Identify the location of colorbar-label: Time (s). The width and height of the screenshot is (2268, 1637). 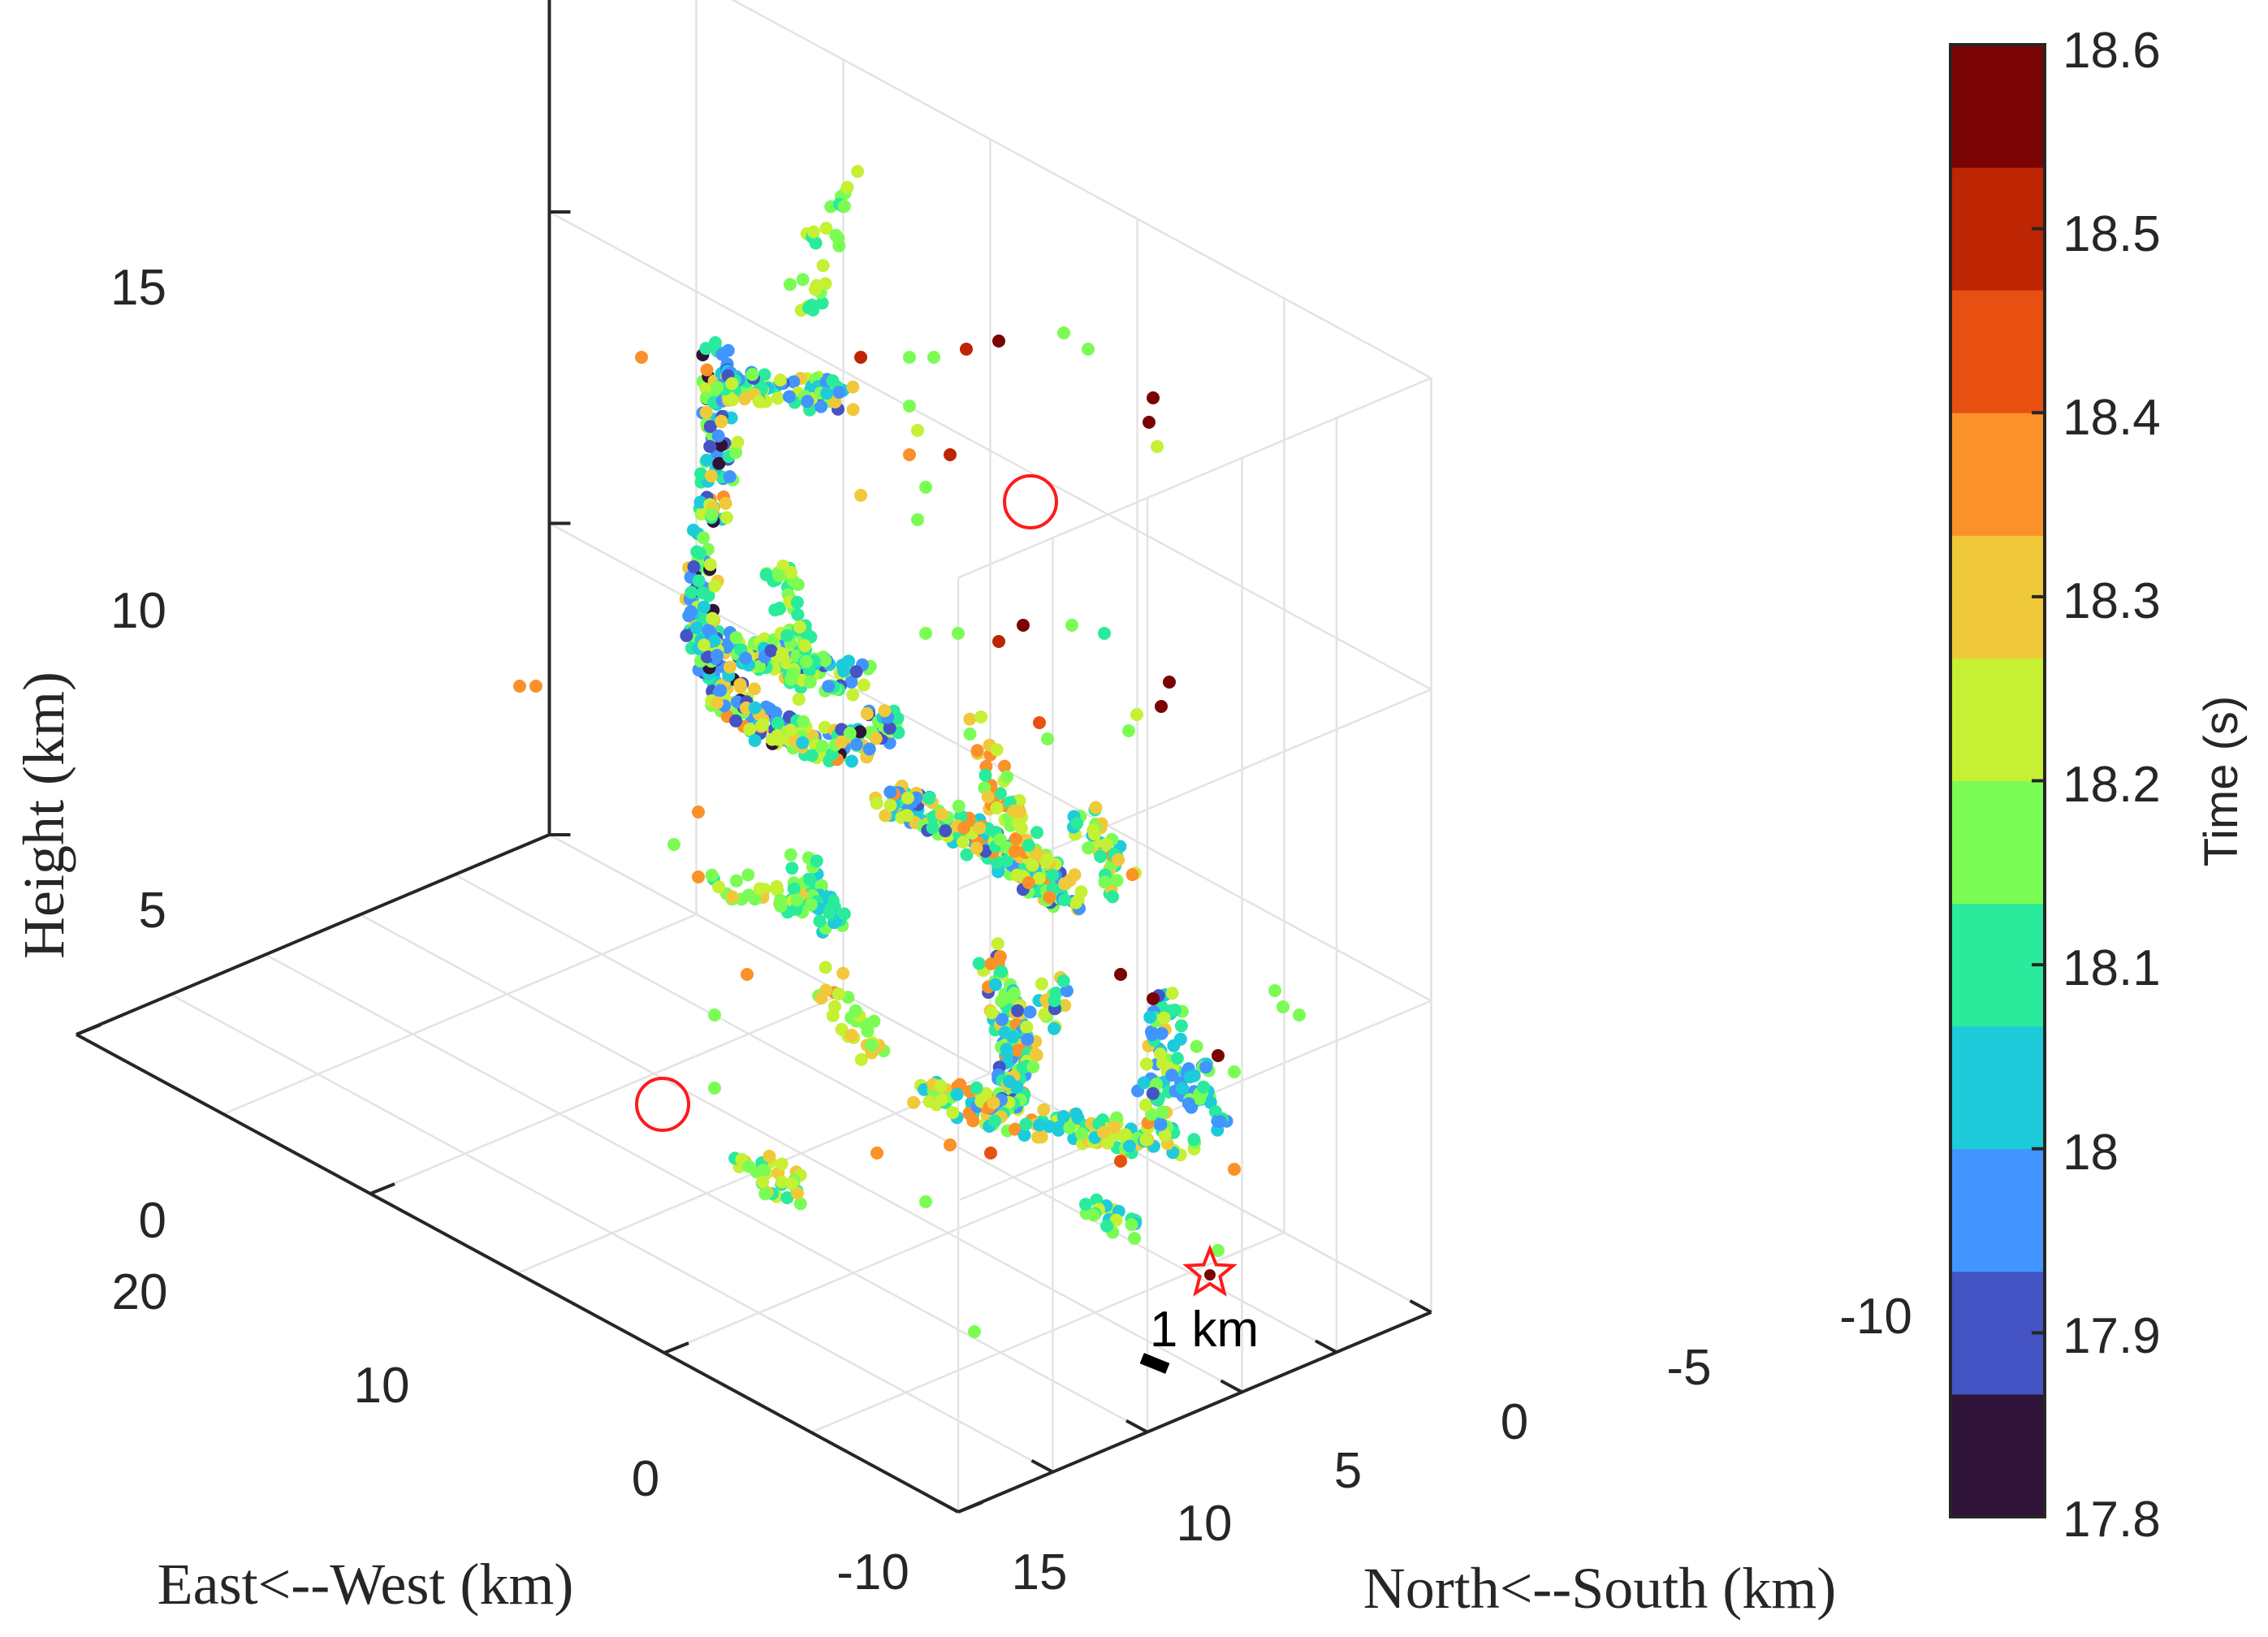
(2221, 781).